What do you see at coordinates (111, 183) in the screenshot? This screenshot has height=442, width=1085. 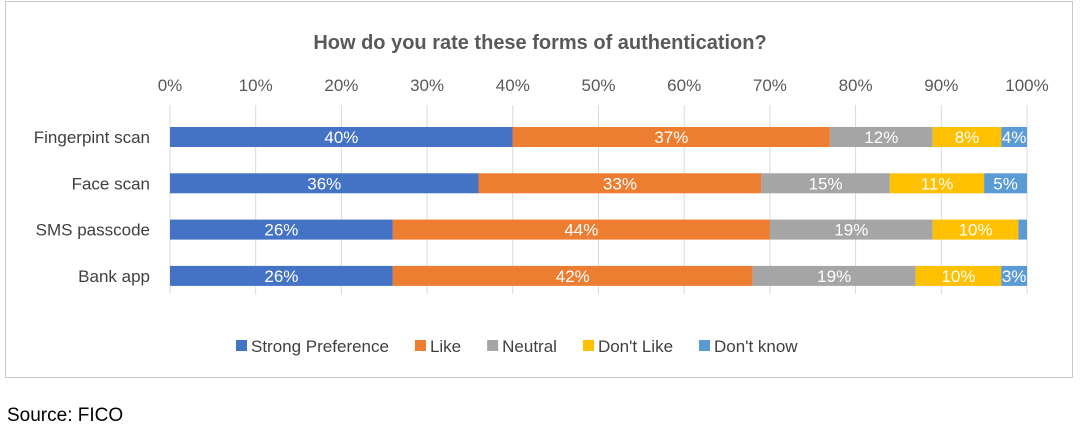 I see `category-label: Face scan` at bounding box center [111, 183].